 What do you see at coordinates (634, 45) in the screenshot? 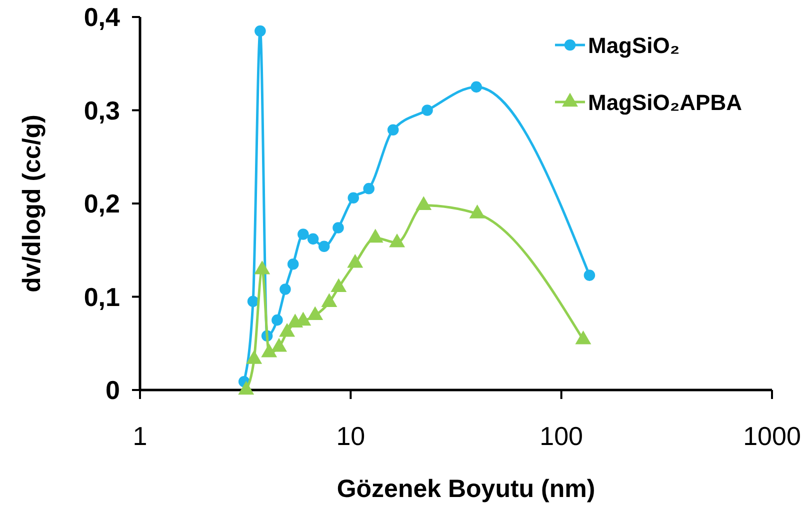
I see `legend-label: MagSiO₂` at bounding box center [634, 45].